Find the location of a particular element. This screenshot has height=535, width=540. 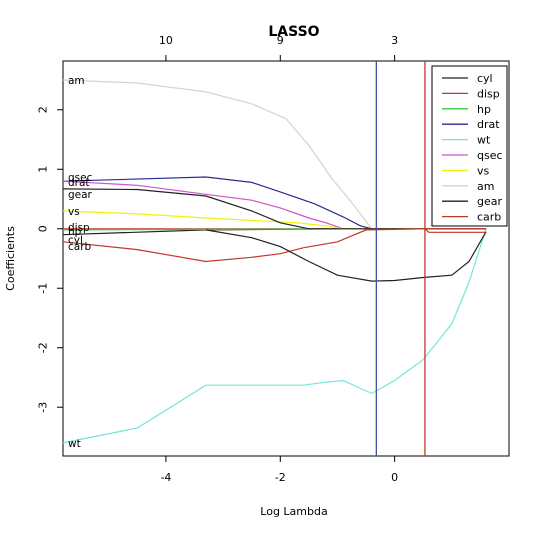

end-label-drat: drat is located at coordinates (79, 183).